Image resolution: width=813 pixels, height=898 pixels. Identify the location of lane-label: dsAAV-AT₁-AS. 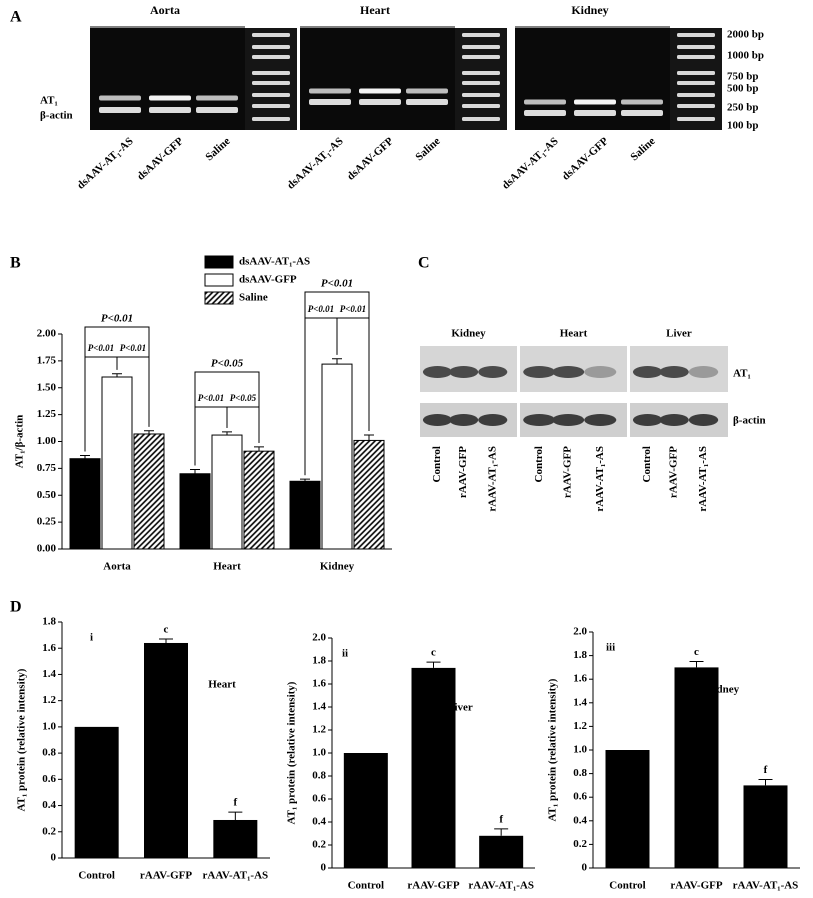
(315, 163).